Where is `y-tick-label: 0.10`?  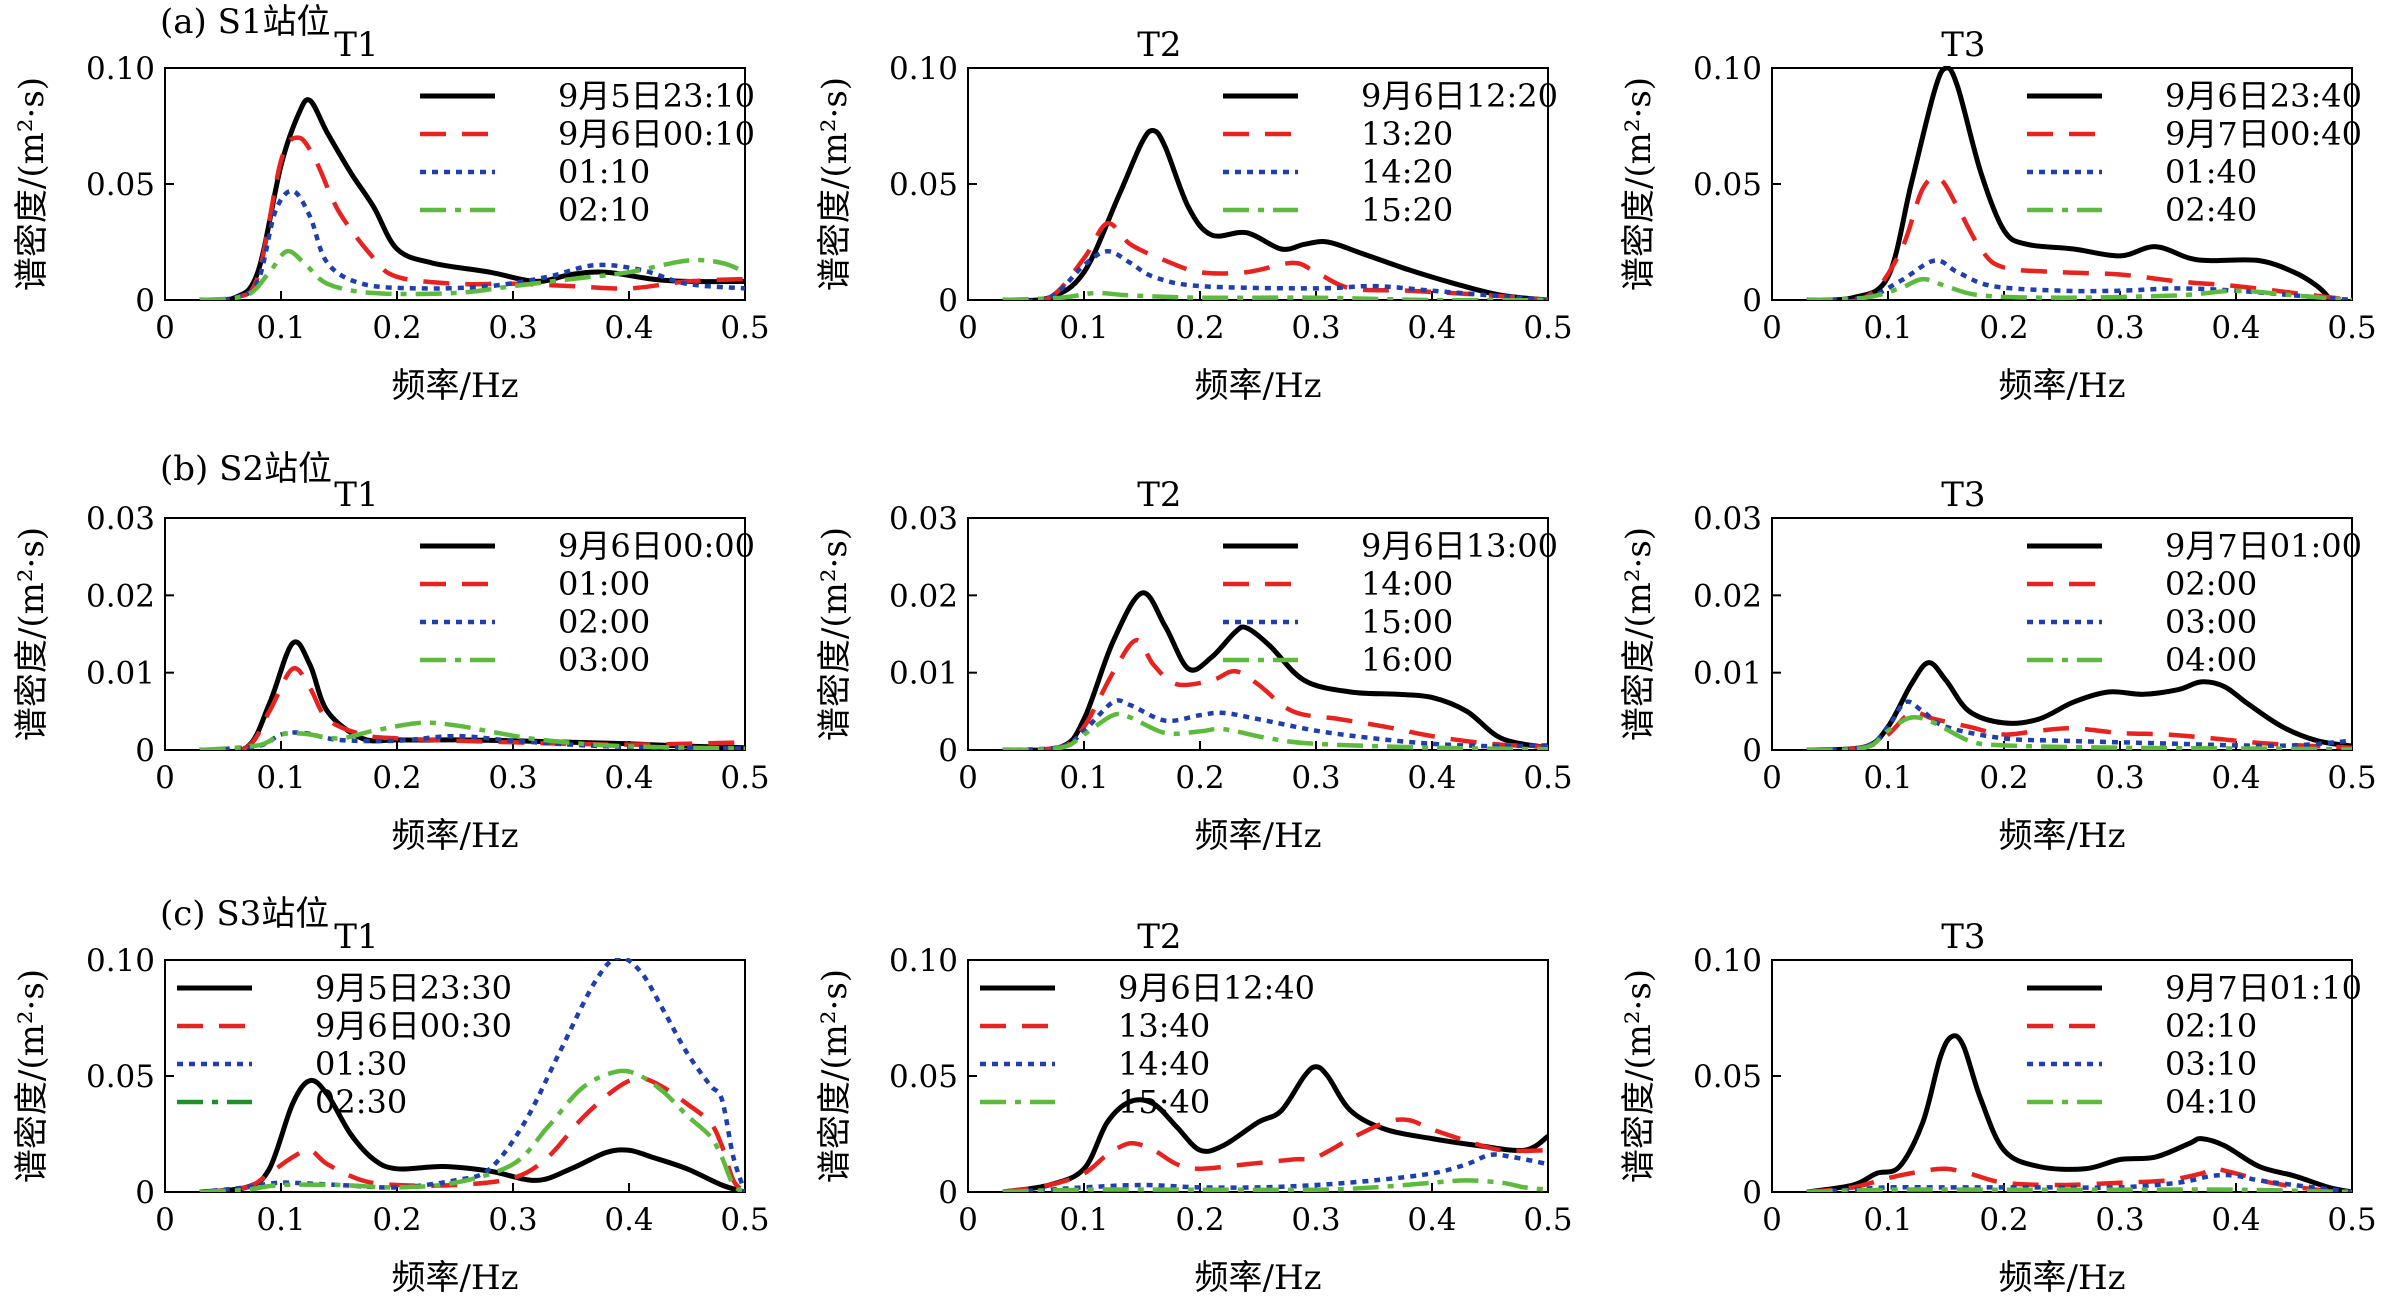 y-tick-label: 0.10 is located at coordinates (120, 69).